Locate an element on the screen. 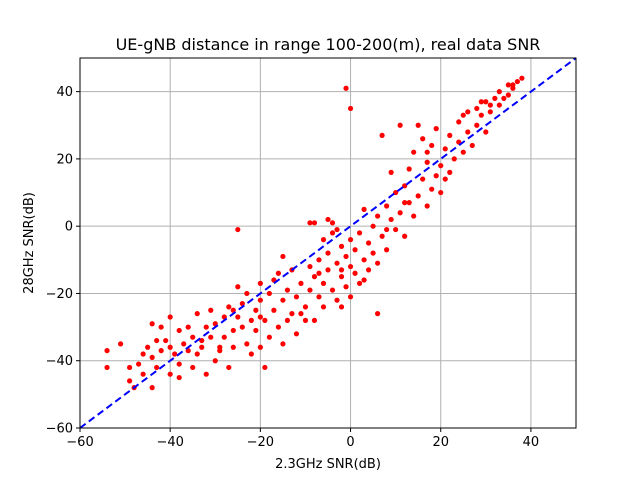 This screenshot has width=640, height=480. x-tick-label: −20 is located at coordinates (260, 442).